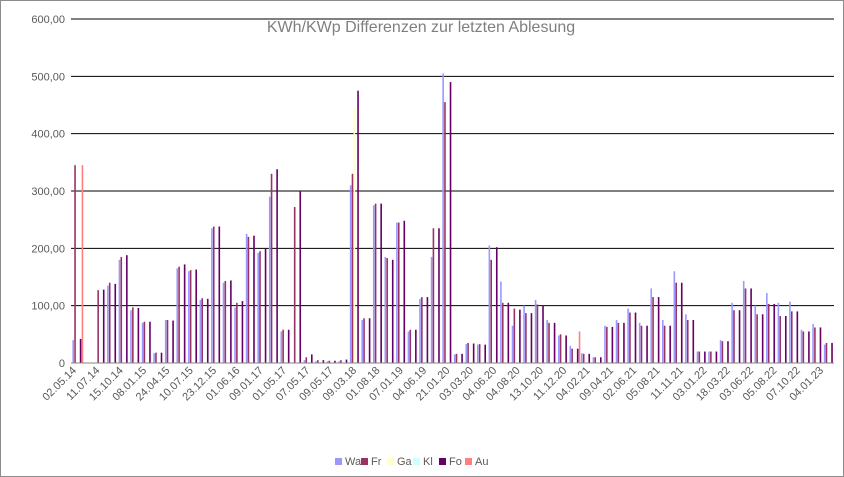 The height and width of the screenshot is (477, 844). I want to click on legend-label: Fr, so click(376, 462).